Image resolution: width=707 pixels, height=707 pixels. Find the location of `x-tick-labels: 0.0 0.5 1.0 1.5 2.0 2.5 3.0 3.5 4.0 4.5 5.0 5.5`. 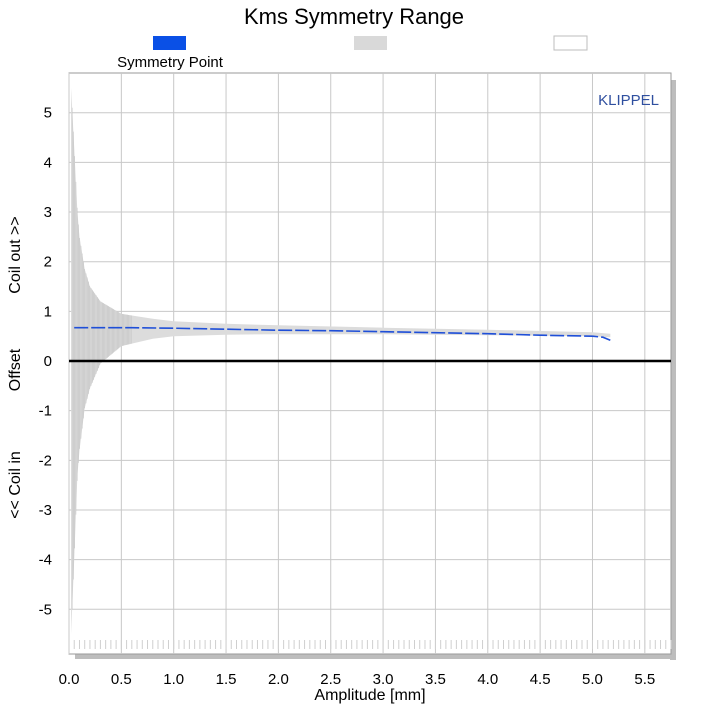

x-tick-labels: 0.0 0.5 1.0 1.5 2.0 2.5 3.0 3.5 4.0 4.5 5.0 5.5 is located at coordinates (357, 679).